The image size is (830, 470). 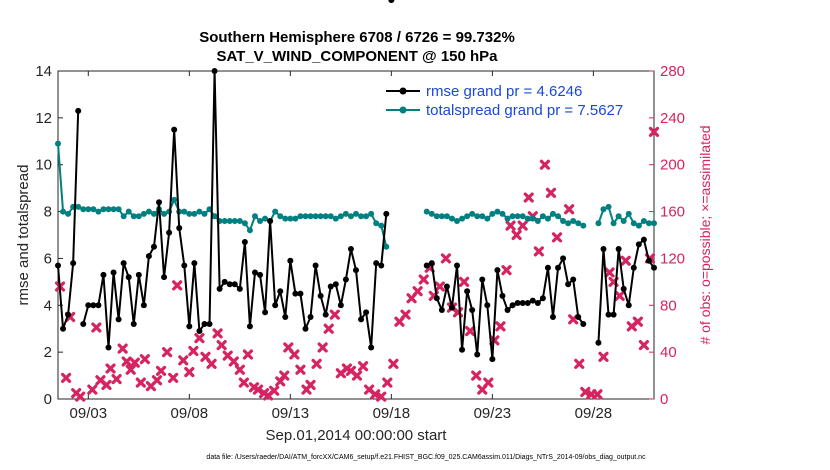 I want to click on y-right-tick-label: 120, so click(x=672, y=258).